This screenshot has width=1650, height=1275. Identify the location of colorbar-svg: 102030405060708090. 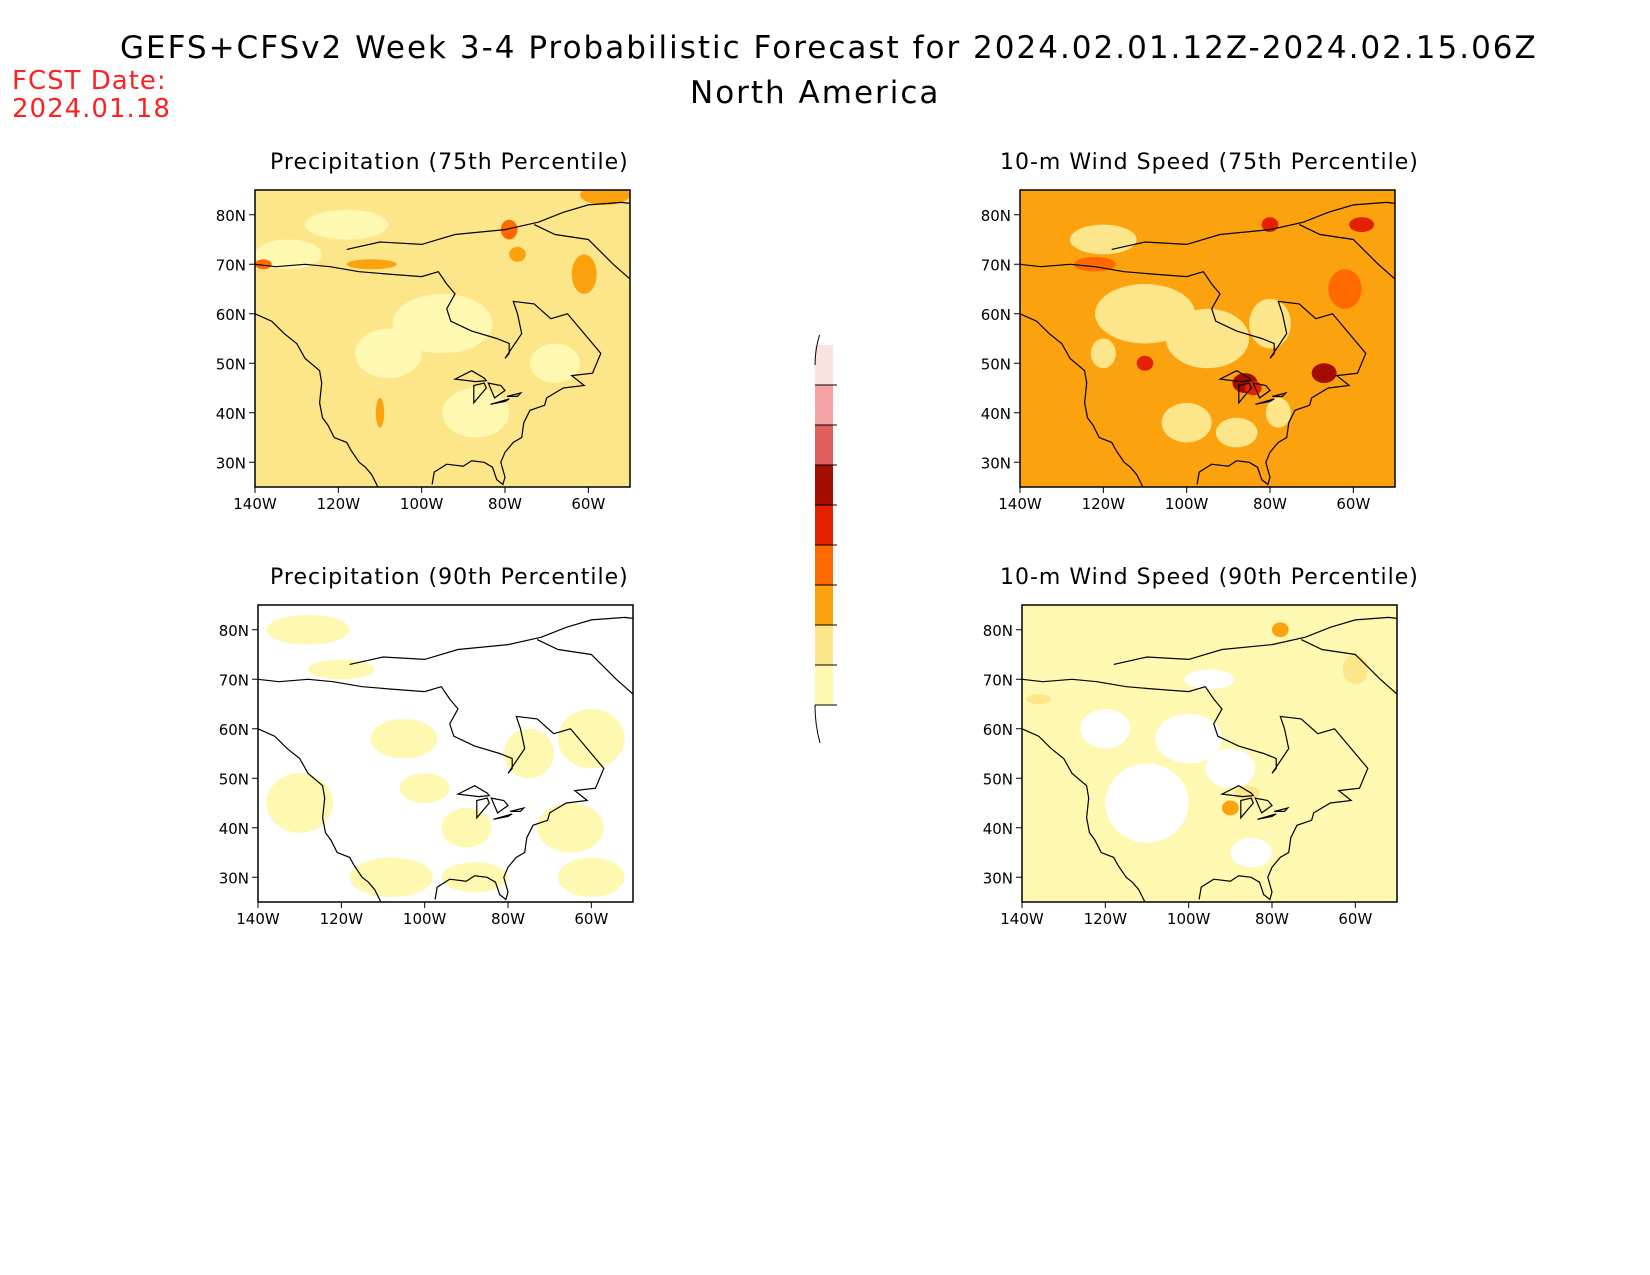
(836, 524).